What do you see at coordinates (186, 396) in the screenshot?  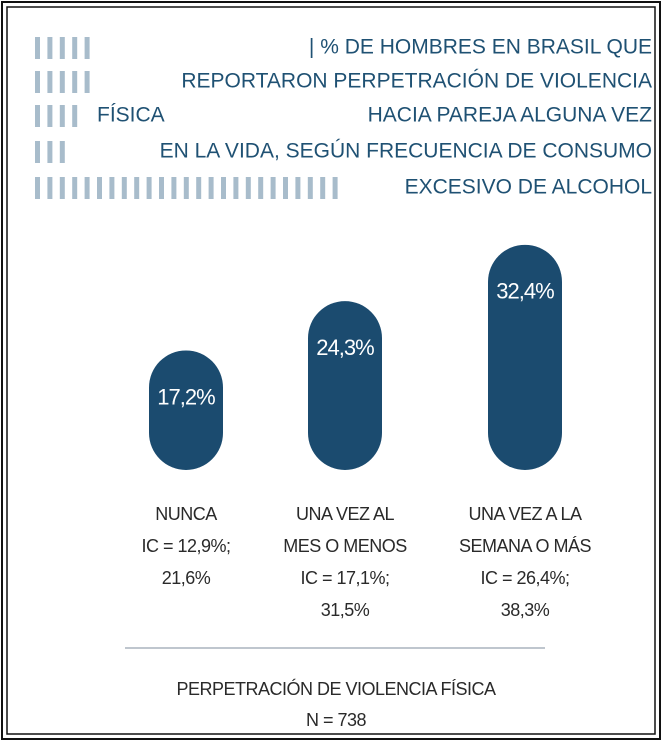 I see `value-label: 17,2%` at bounding box center [186, 396].